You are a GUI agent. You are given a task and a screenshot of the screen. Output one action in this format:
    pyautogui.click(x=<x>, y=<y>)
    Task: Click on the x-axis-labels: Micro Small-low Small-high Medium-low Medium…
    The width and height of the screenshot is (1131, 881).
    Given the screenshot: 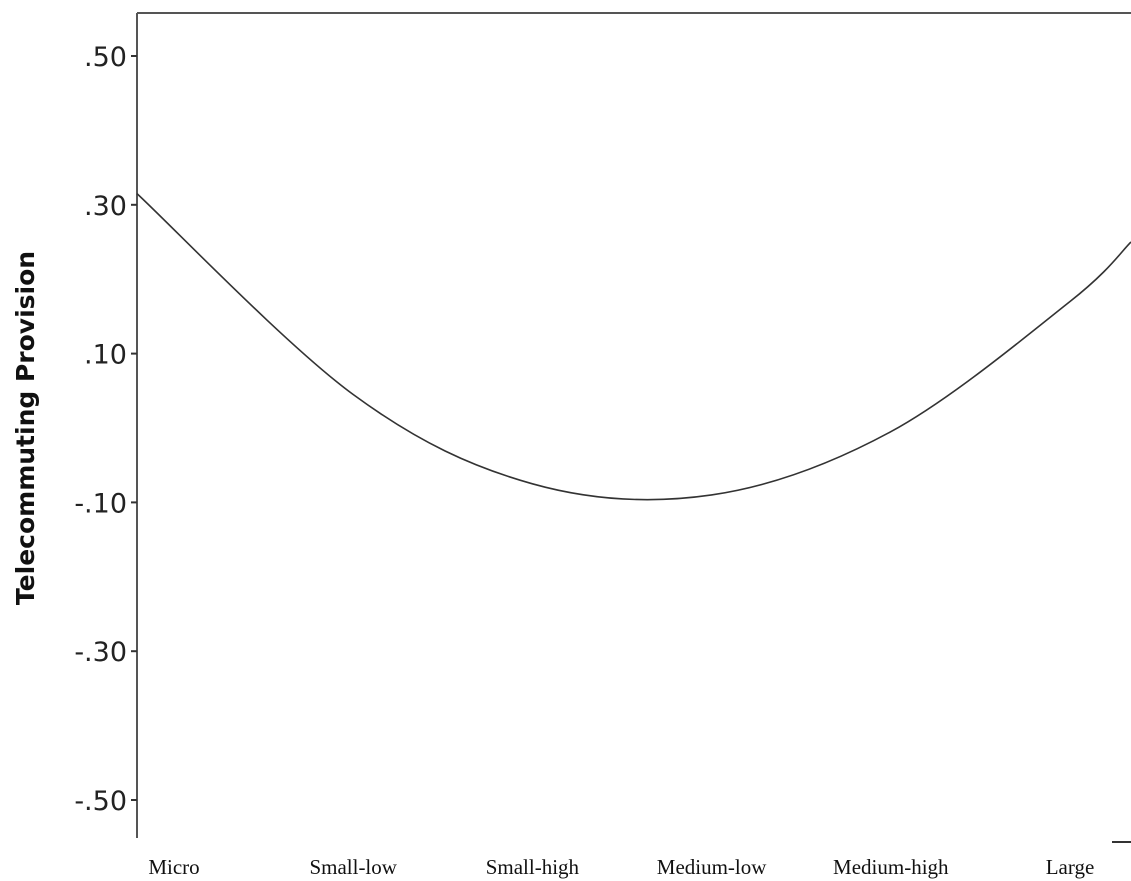 What is the action you would take?
    pyautogui.click(x=621, y=867)
    